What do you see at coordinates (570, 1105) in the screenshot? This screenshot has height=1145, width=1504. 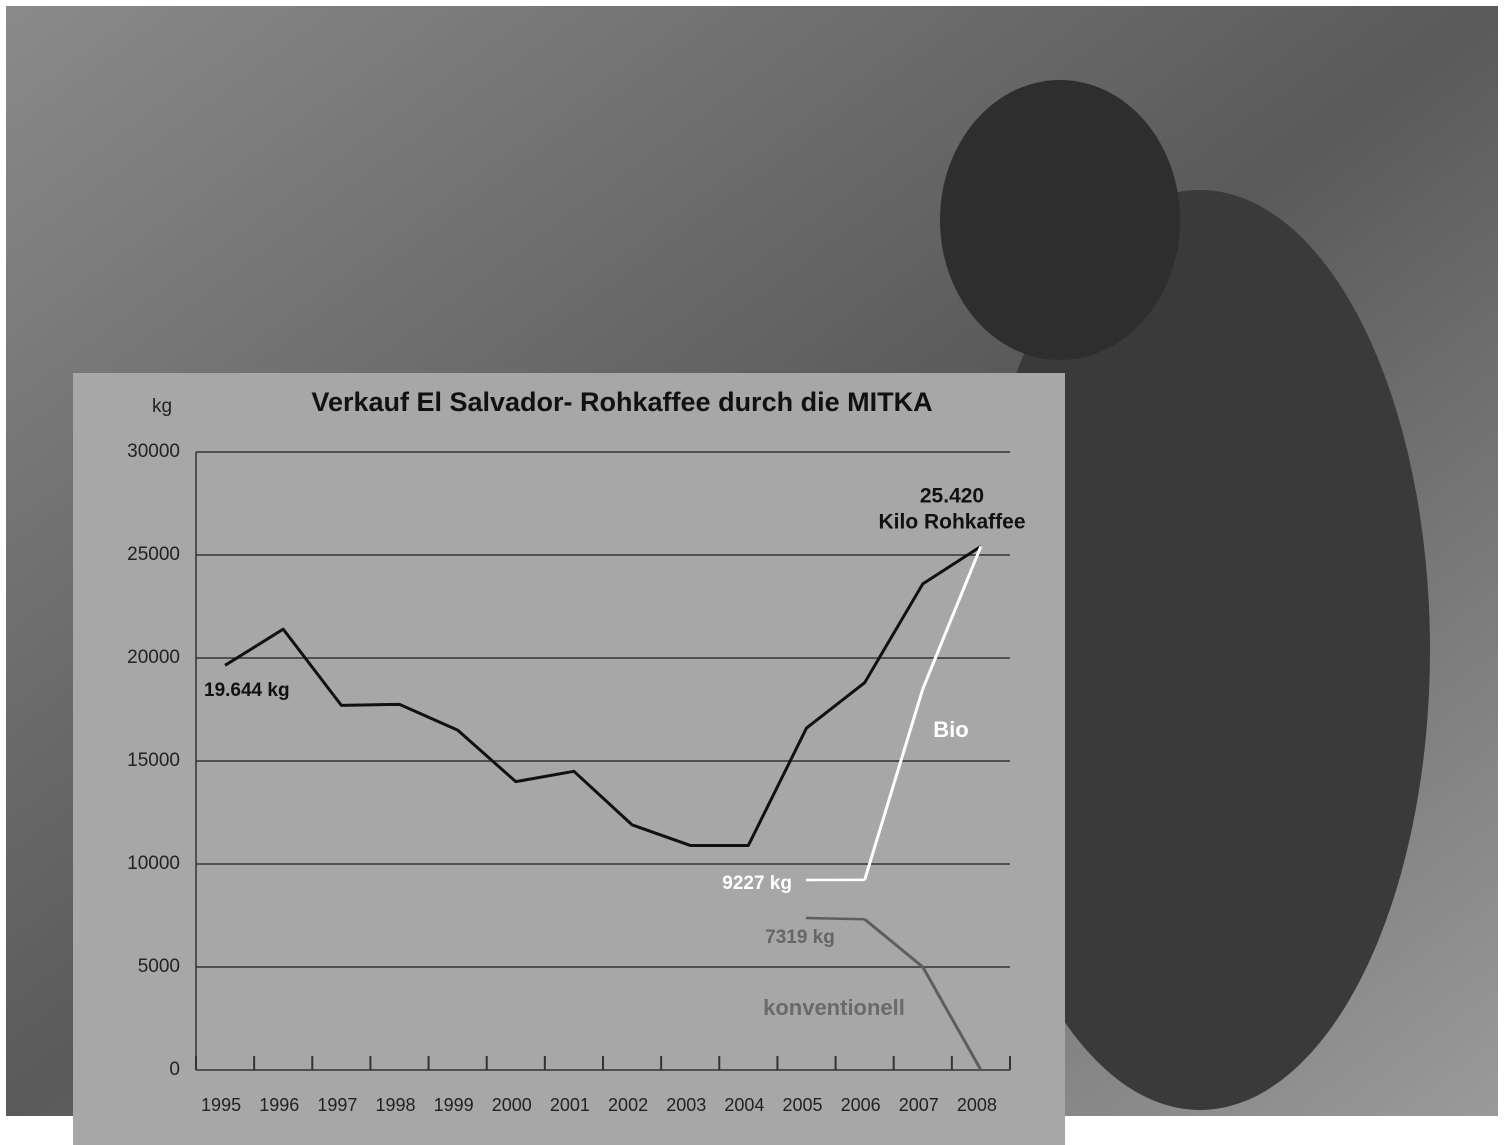 I see `x-tick-label: 2001` at bounding box center [570, 1105].